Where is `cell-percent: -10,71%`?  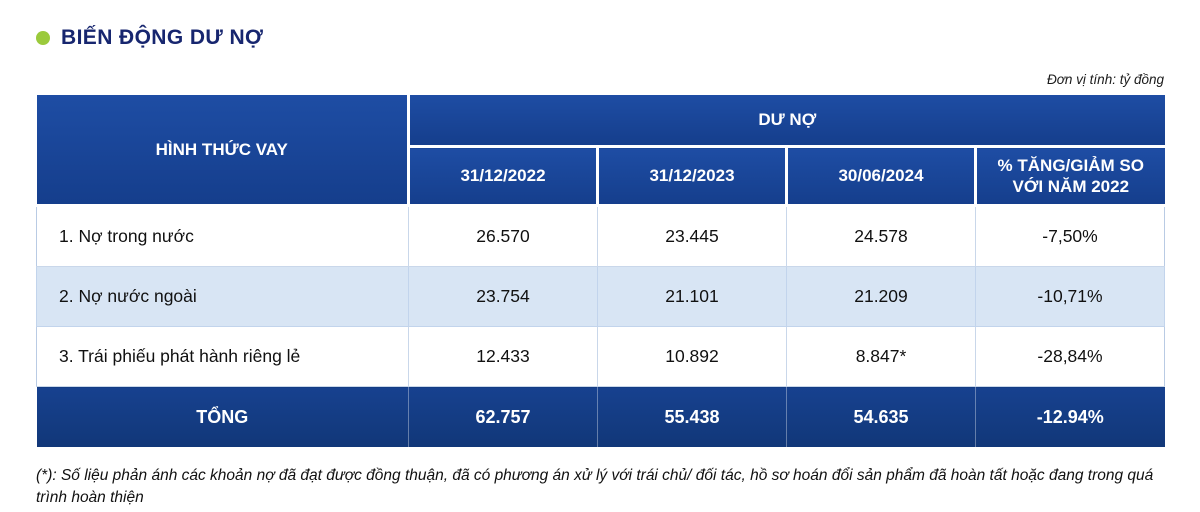
cell-percent: -10,71% is located at coordinates (1070, 296).